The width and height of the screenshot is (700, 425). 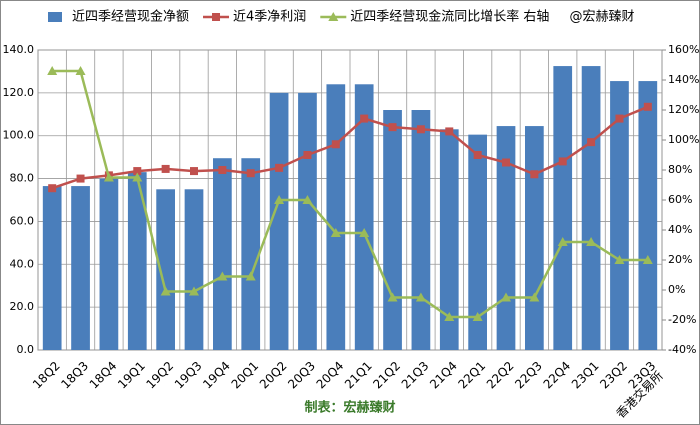 What do you see at coordinates (680, 169) in the screenshot?
I see `y2-tick-label: 80%` at bounding box center [680, 169].